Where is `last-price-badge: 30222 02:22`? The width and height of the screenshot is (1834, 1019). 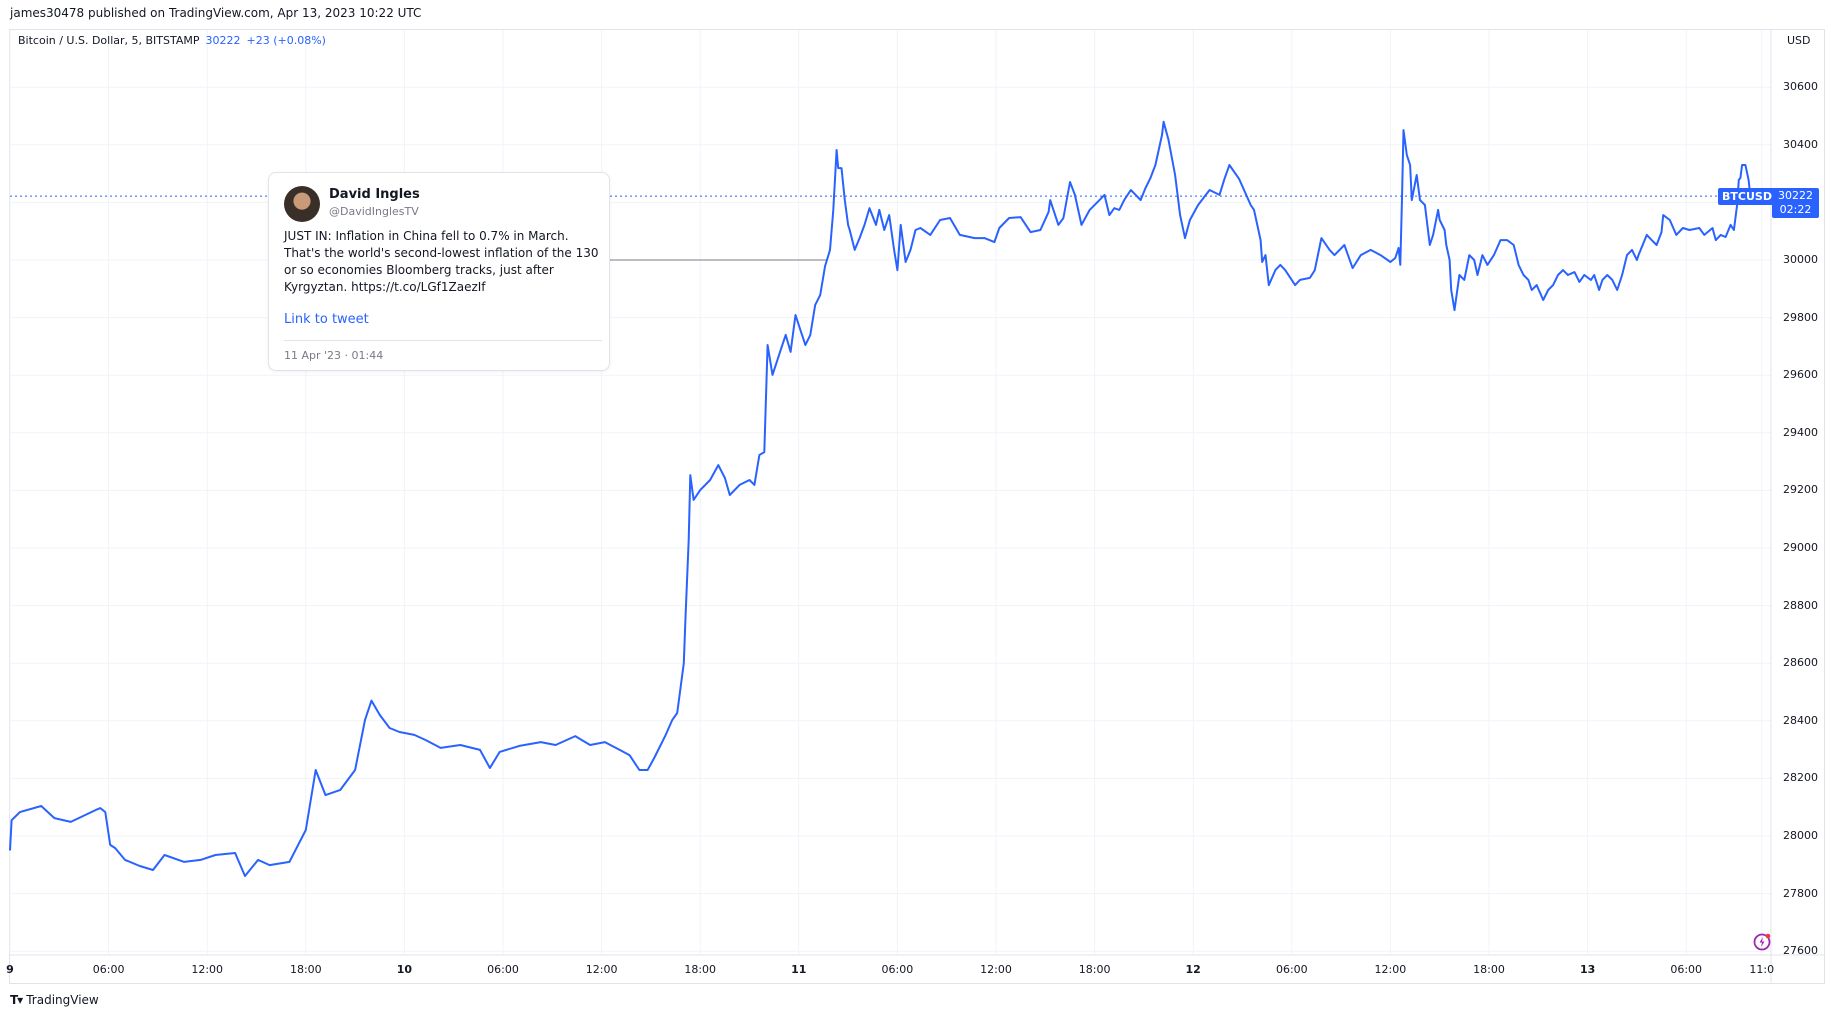 last-price-badge: 30222 02:22 is located at coordinates (1795, 203).